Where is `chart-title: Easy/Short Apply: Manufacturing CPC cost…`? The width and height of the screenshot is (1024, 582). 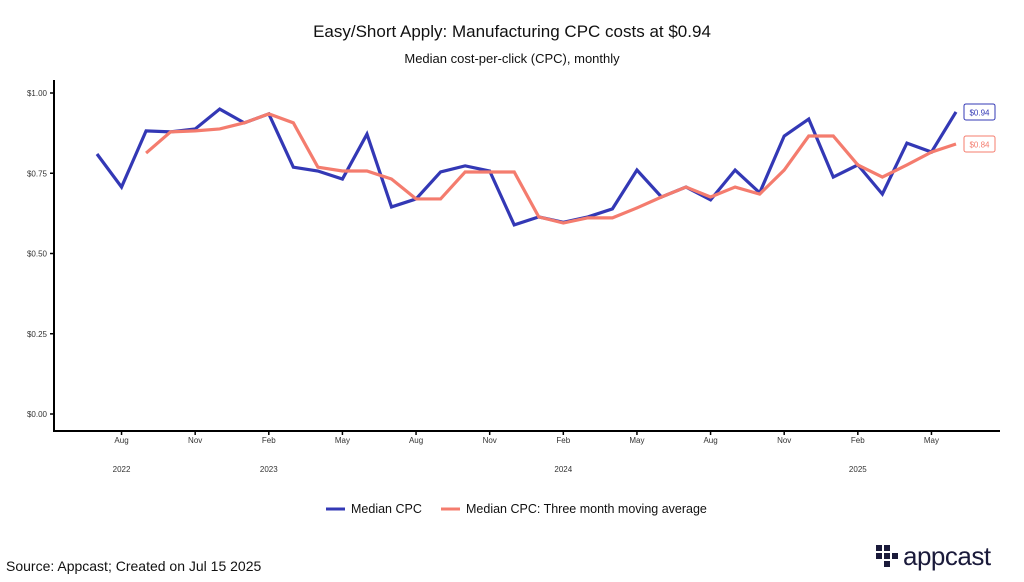
chart-title: Easy/Short Apply: Manufacturing CPC cost… is located at coordinates (512, 31).